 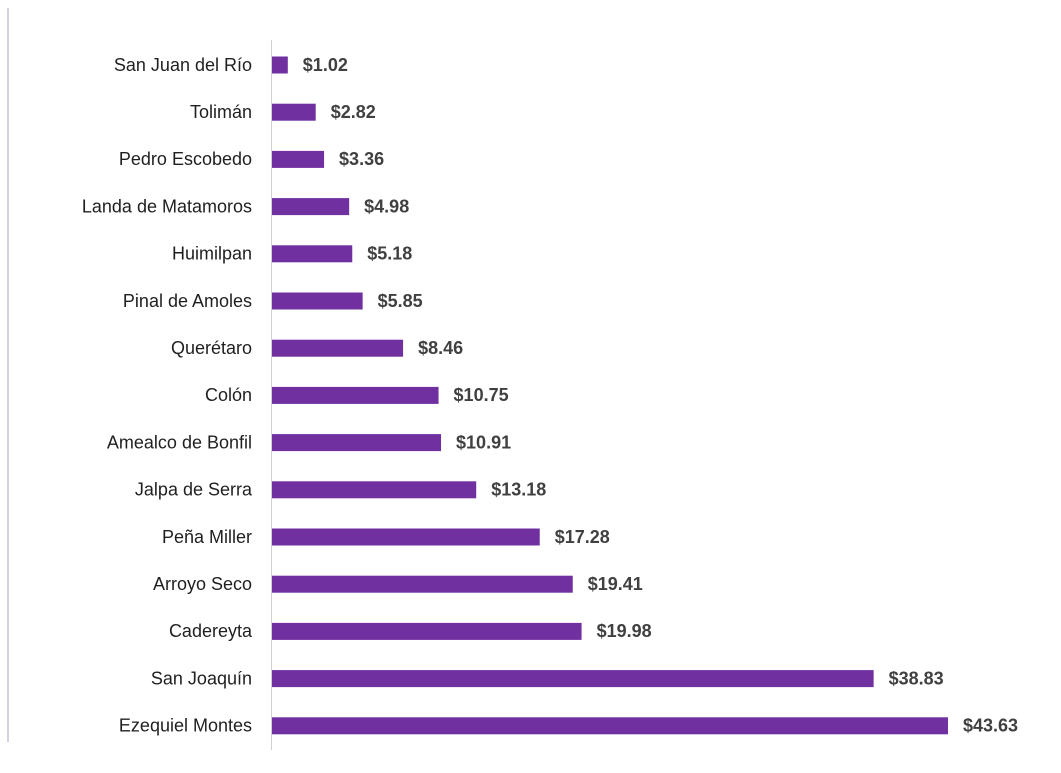 I want to click on data-label: $43.63, so click(x=990, y=726).